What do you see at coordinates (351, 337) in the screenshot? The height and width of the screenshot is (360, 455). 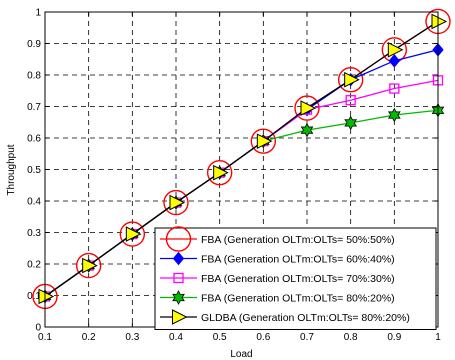 I see `x-tick-label: 0.8` at bounding box center [351, 337].